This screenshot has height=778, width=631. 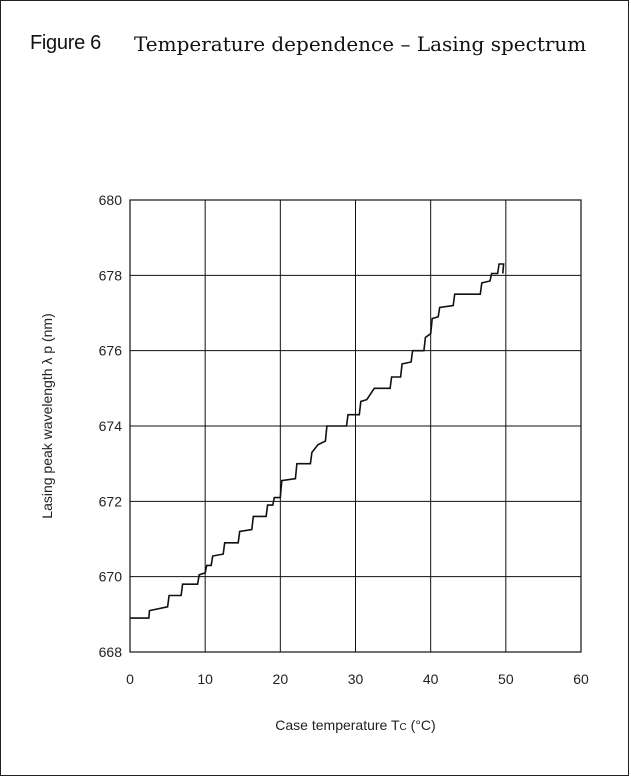 I want to click on x-tick-label: 0, so click(x=130, y=679).